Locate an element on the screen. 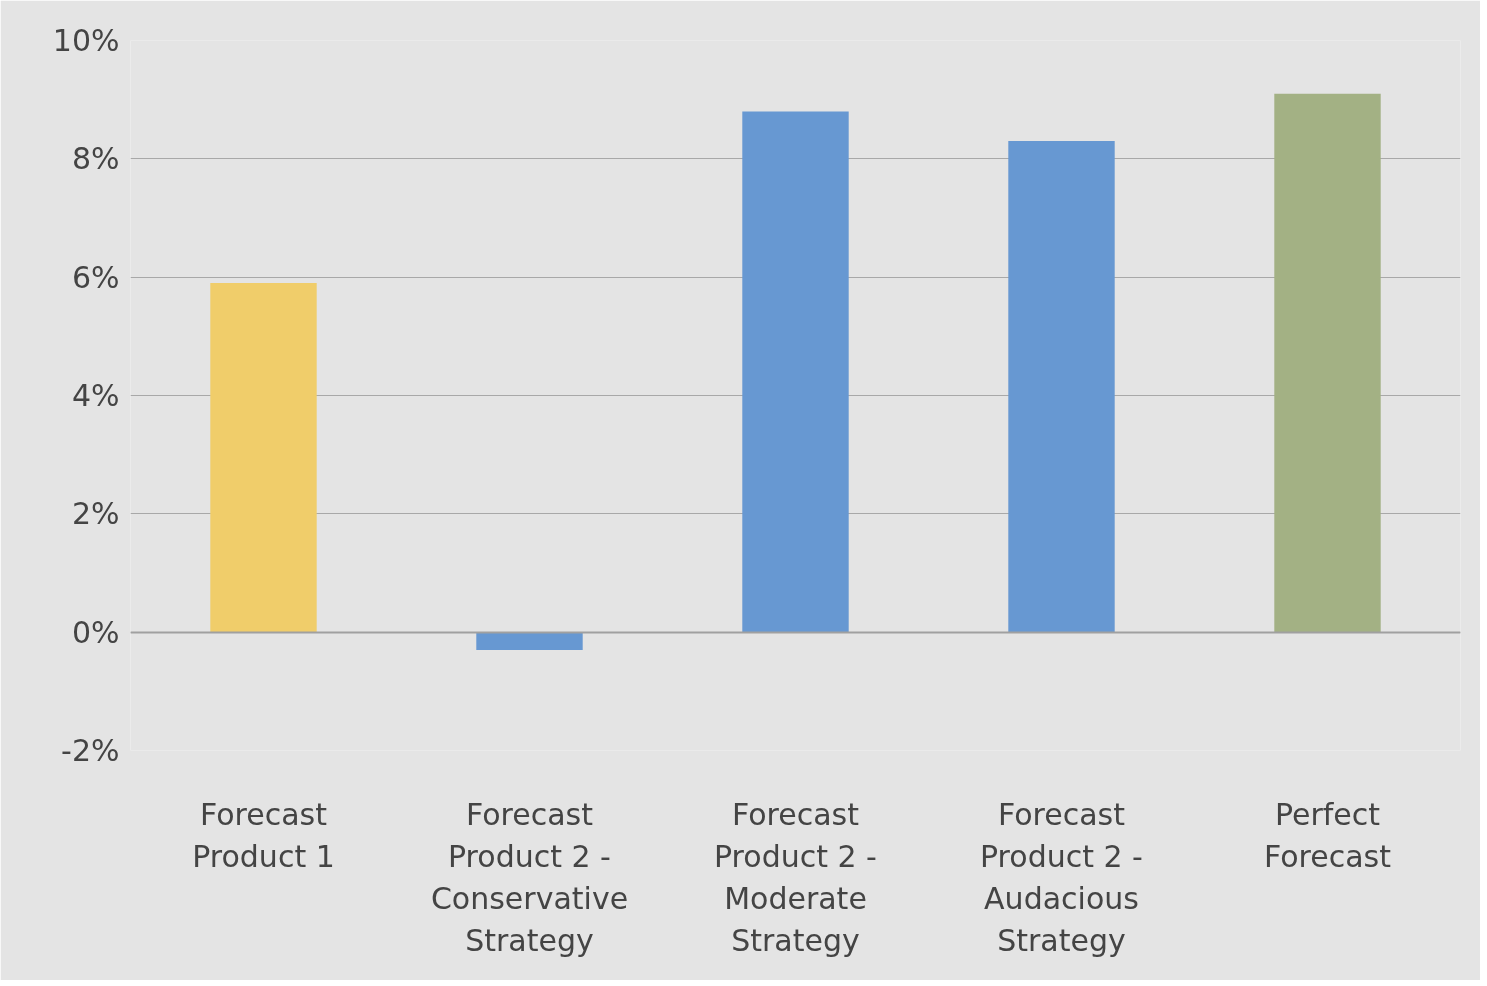  x-tick-label: Forecast Product 2 - Conservative Strategy is located at coordinates (529, 877).